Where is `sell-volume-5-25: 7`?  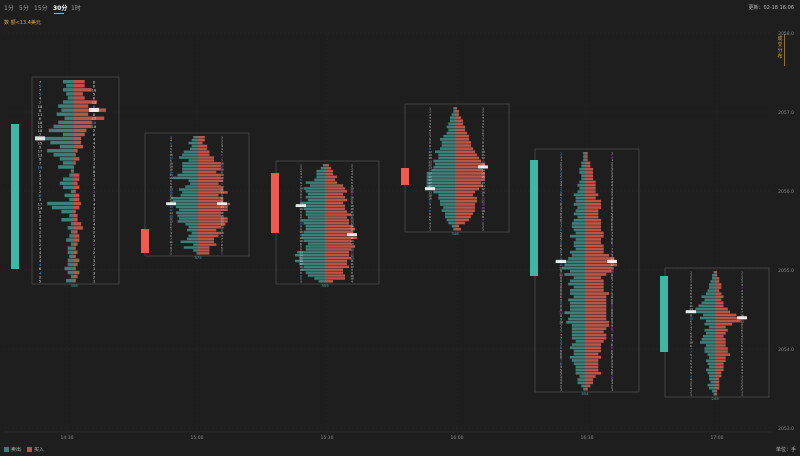 sell-volume-5-25: 7 is located at coordinates (691, 349).